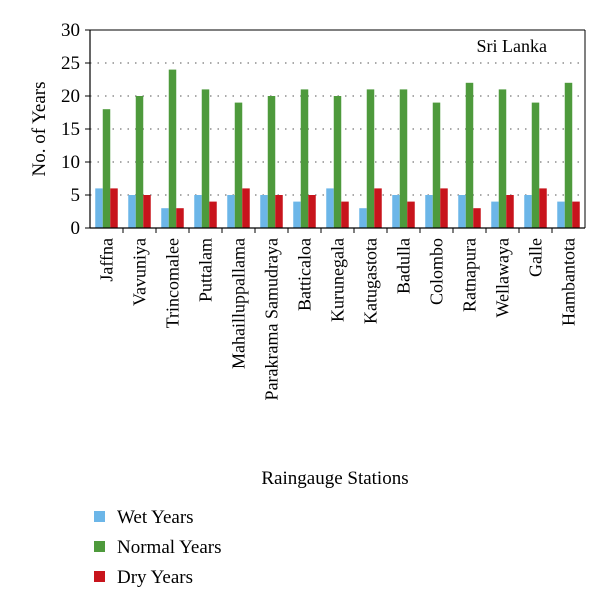 This screenshot has width=600, height=610. I want to click on y-axis-title: No. of Years, so click(39, 129).